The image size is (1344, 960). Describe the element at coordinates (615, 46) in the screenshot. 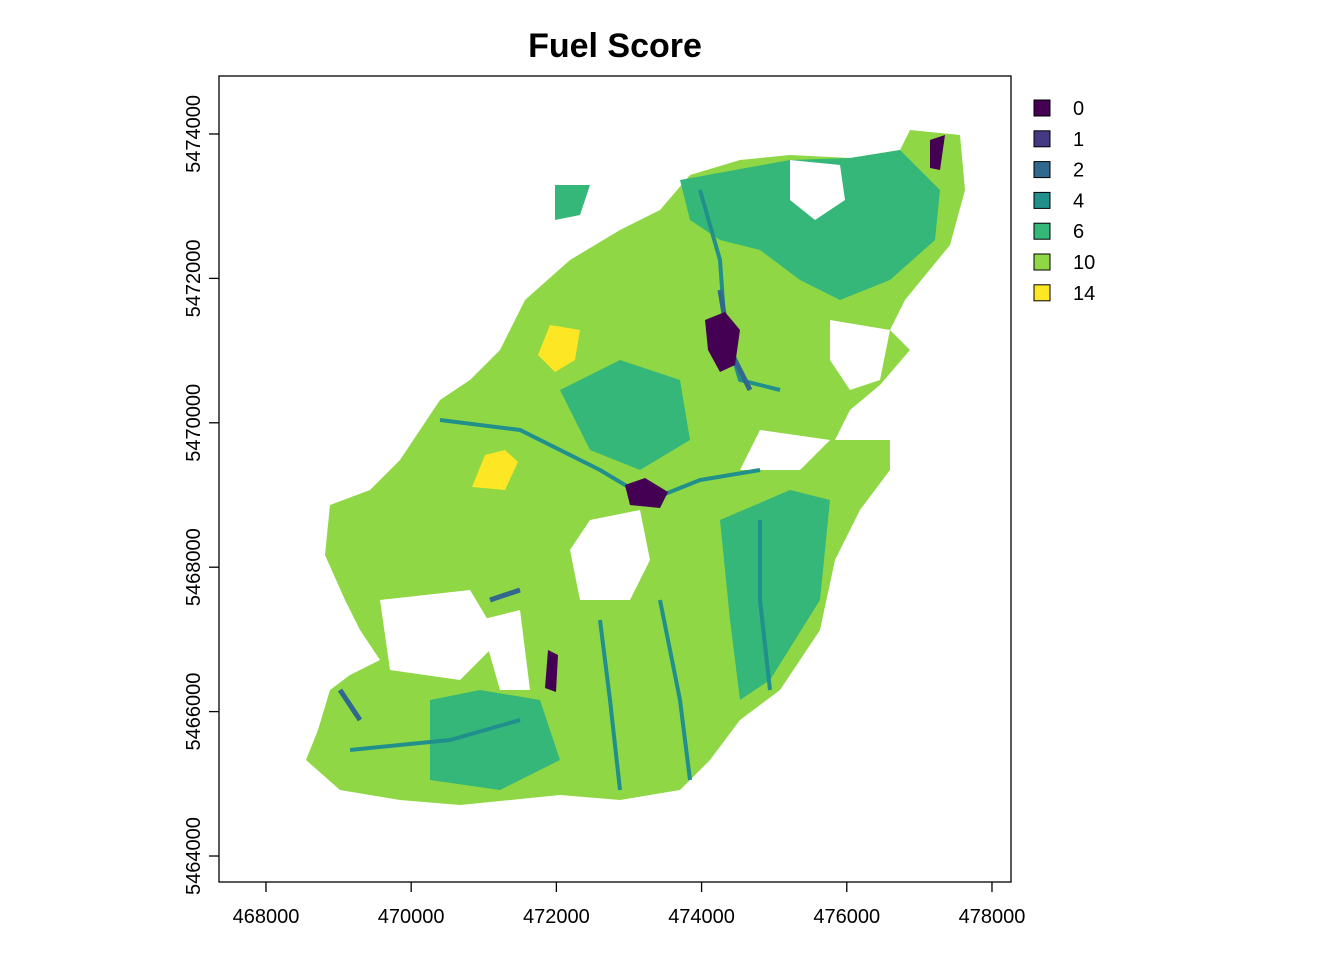

I see `chart-title: Fuel Score` at that location.